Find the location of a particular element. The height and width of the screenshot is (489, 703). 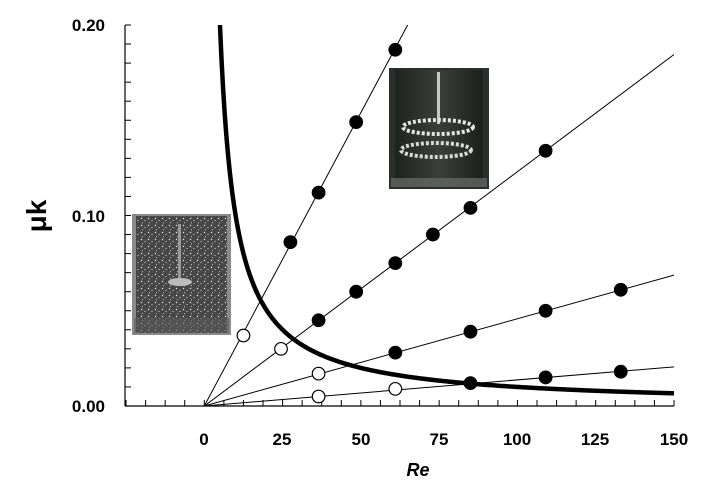

y-tick-label: 0.00 is located at coordinates (88, 406).